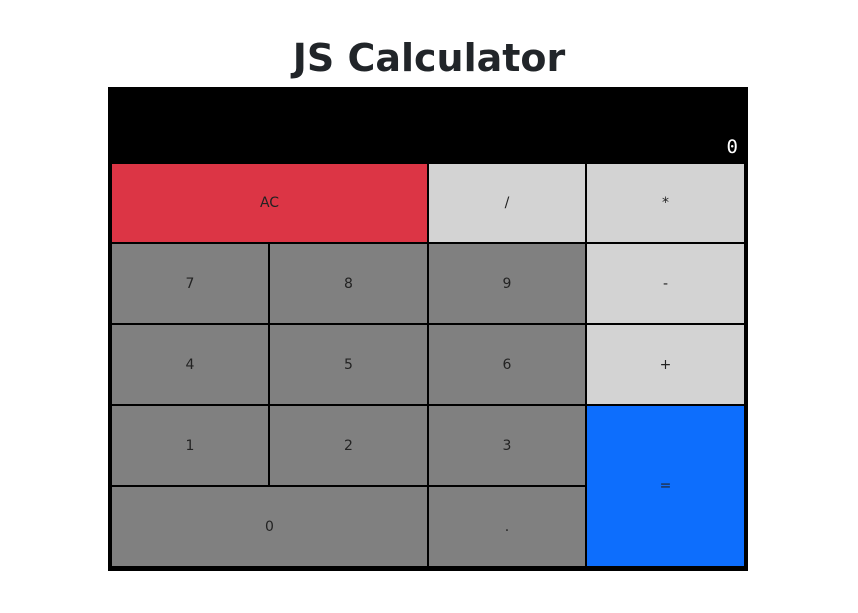  I want to click on multiply-button: *, so click(665, 203).